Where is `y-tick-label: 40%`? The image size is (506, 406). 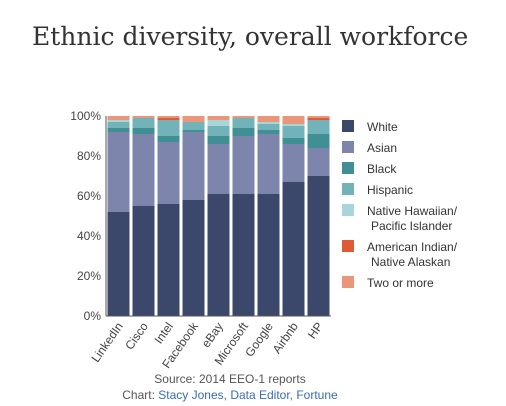
y-tick-label: 40% is located at coordinates (89, 236).